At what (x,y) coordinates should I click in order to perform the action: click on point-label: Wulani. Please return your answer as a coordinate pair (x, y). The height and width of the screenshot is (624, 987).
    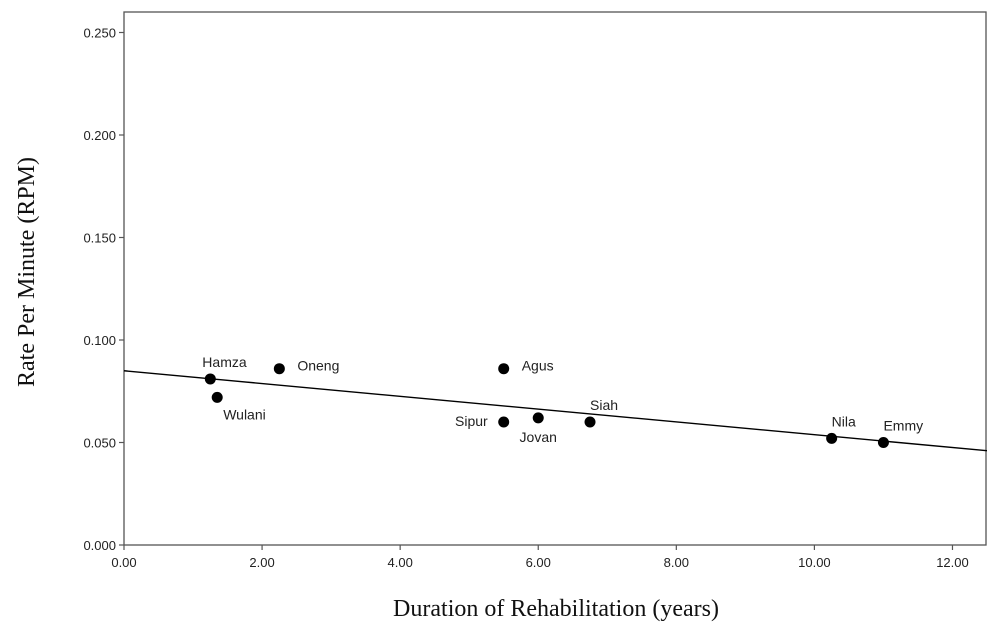
    Looking at the image, I should click on (244, 414).